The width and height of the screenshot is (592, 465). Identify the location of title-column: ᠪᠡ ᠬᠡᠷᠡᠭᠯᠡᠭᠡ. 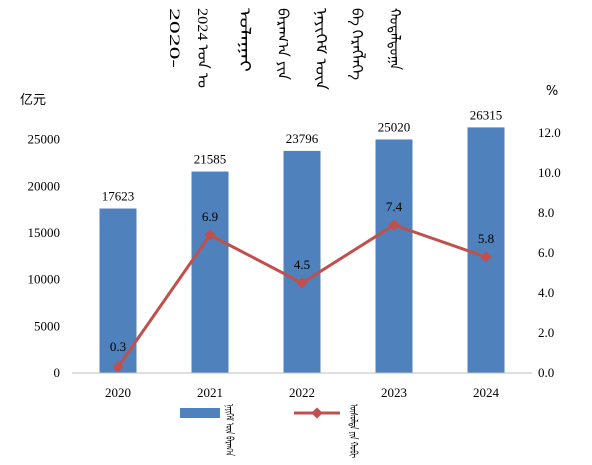
(357, 44).